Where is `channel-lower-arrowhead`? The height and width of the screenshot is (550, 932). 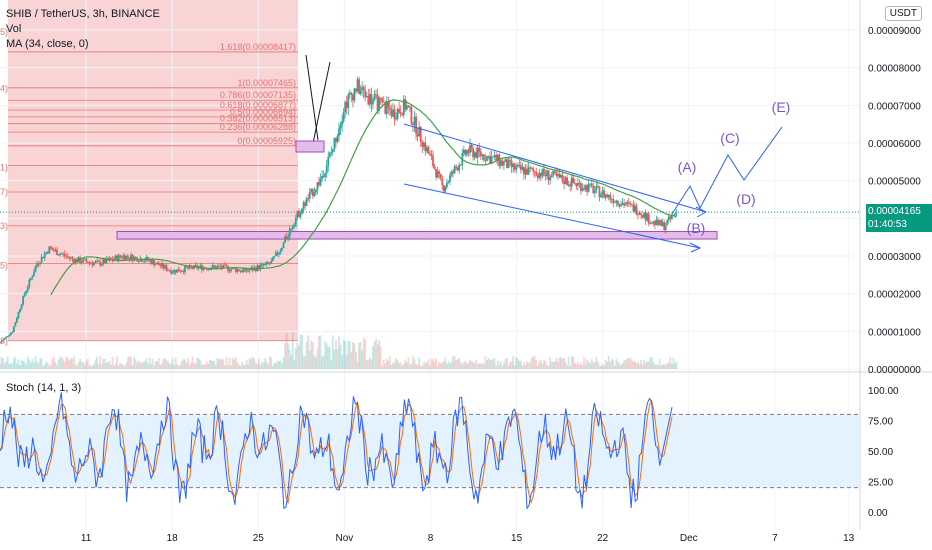
channel-lower-arrowhead is located at coordinates (695, 247).